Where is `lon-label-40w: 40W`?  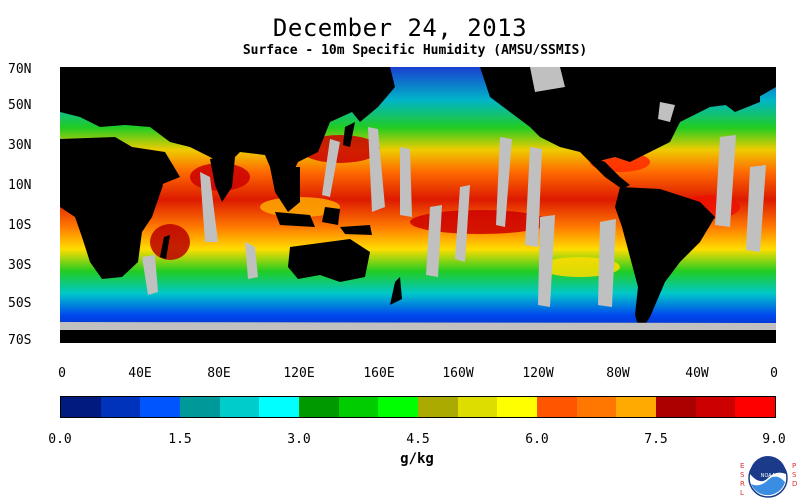
lon-label-40w: 40W is located at coordinates (697, 373).